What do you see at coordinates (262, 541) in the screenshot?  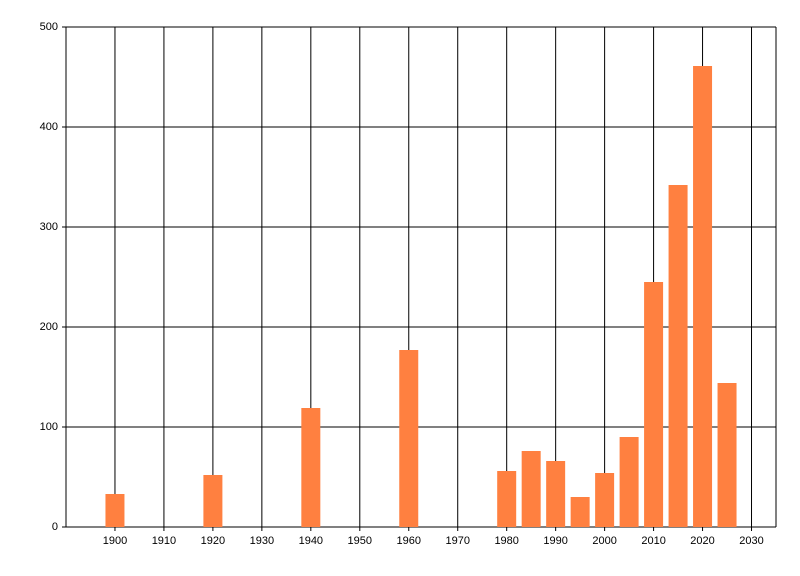 I see `x-tick-label: 1930` at bounding box center [262, 541].